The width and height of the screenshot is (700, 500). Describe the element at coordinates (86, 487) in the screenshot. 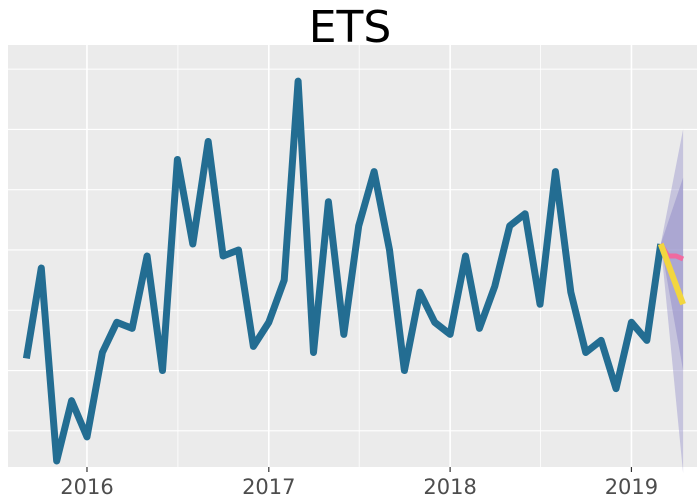

I see `x-tick-label: 2016` at that location.